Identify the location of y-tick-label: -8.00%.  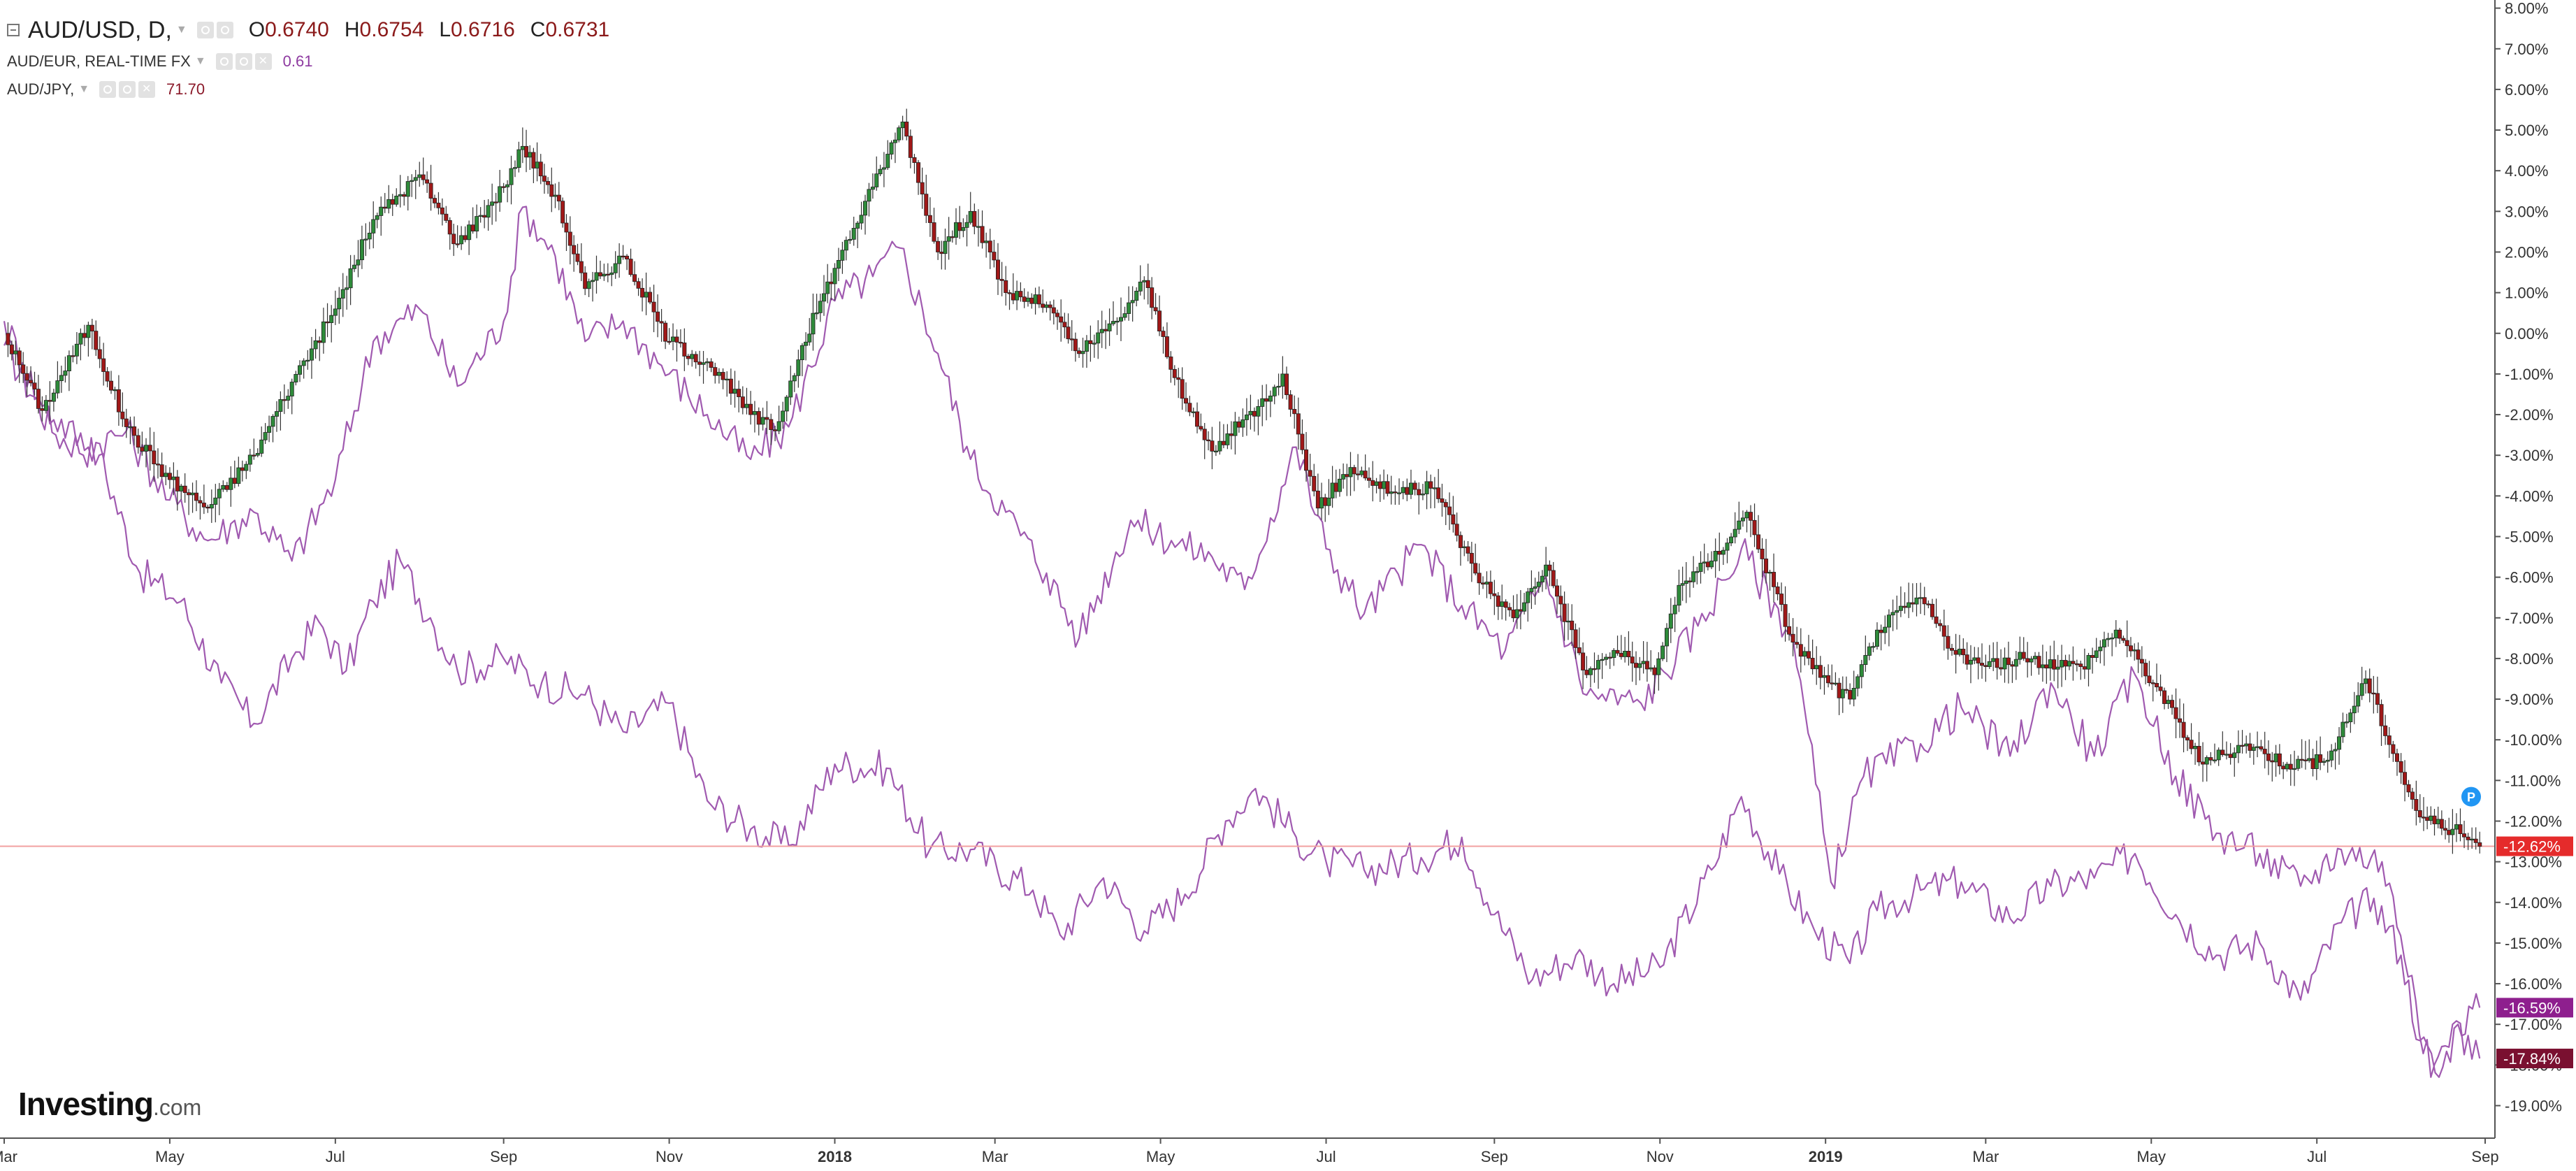
(2530, 659).